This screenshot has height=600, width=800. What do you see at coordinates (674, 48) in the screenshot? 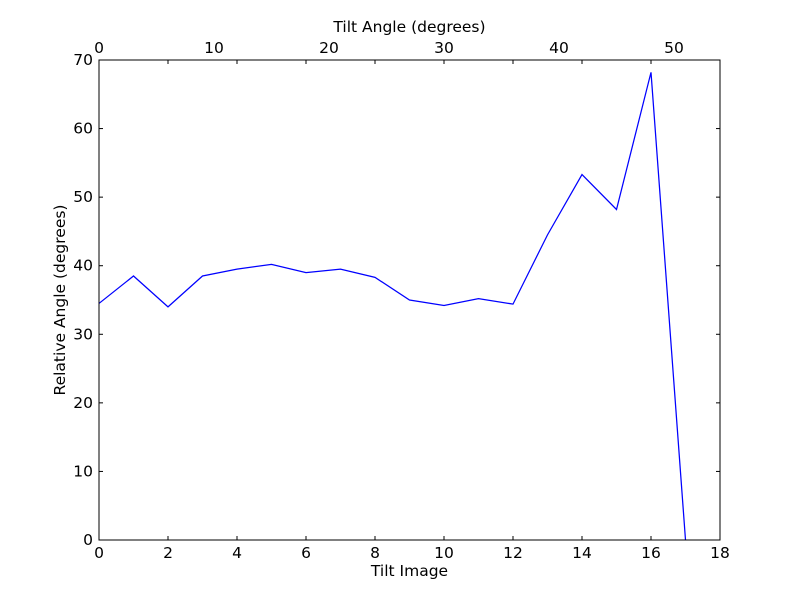
I see `top-x-tick-label-5: 50` at bounding box center [674, 48].